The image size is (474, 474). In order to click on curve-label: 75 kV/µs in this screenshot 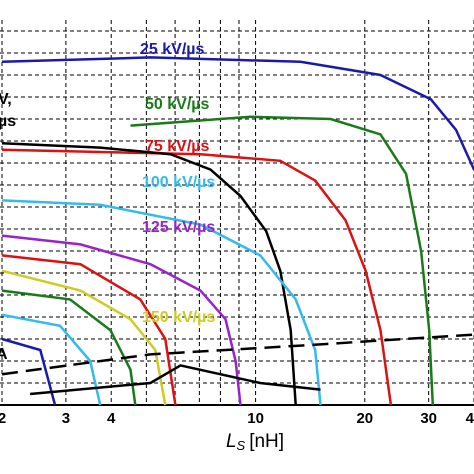, I will do `click(177, 146)`.